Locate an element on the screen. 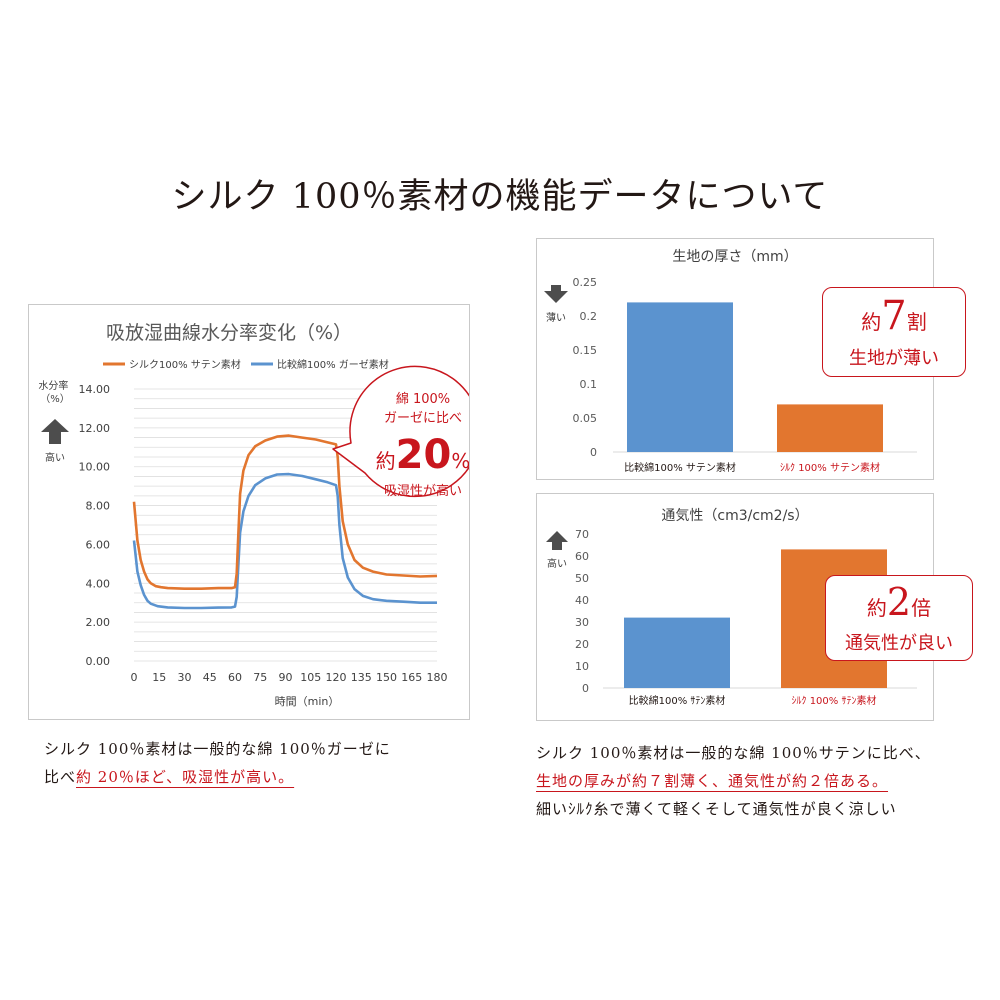 This screenshot has height=1000, width=1000. bars is located at coordinates (755, 377).